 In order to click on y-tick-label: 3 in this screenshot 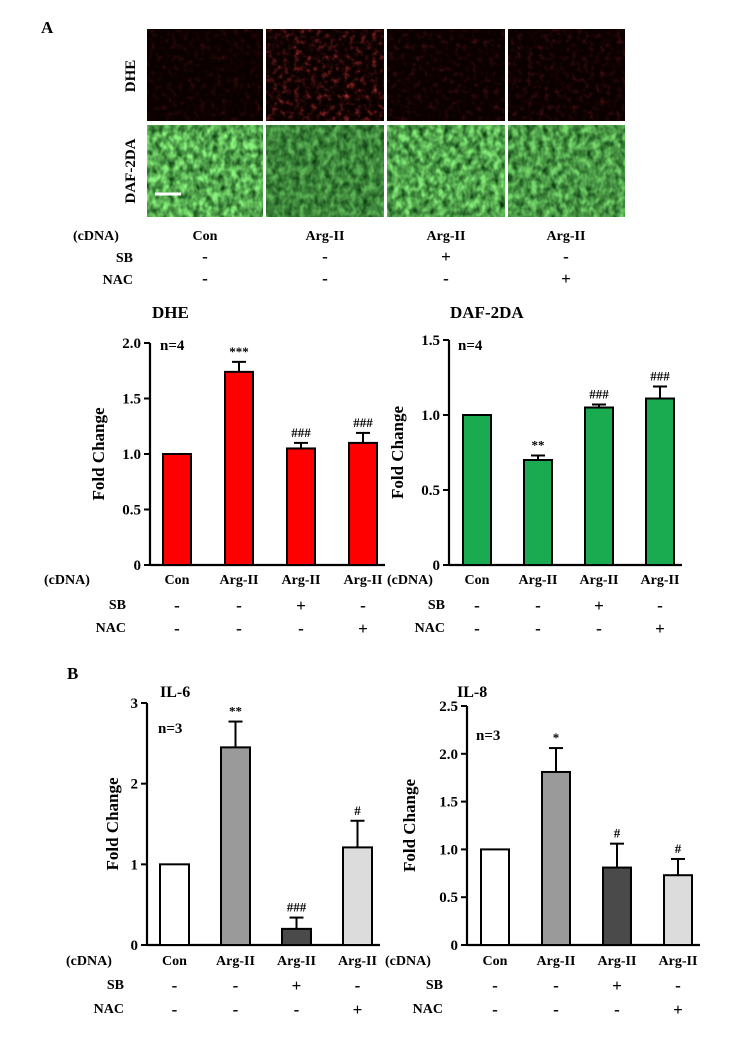, I will do `click(135, 704)`.